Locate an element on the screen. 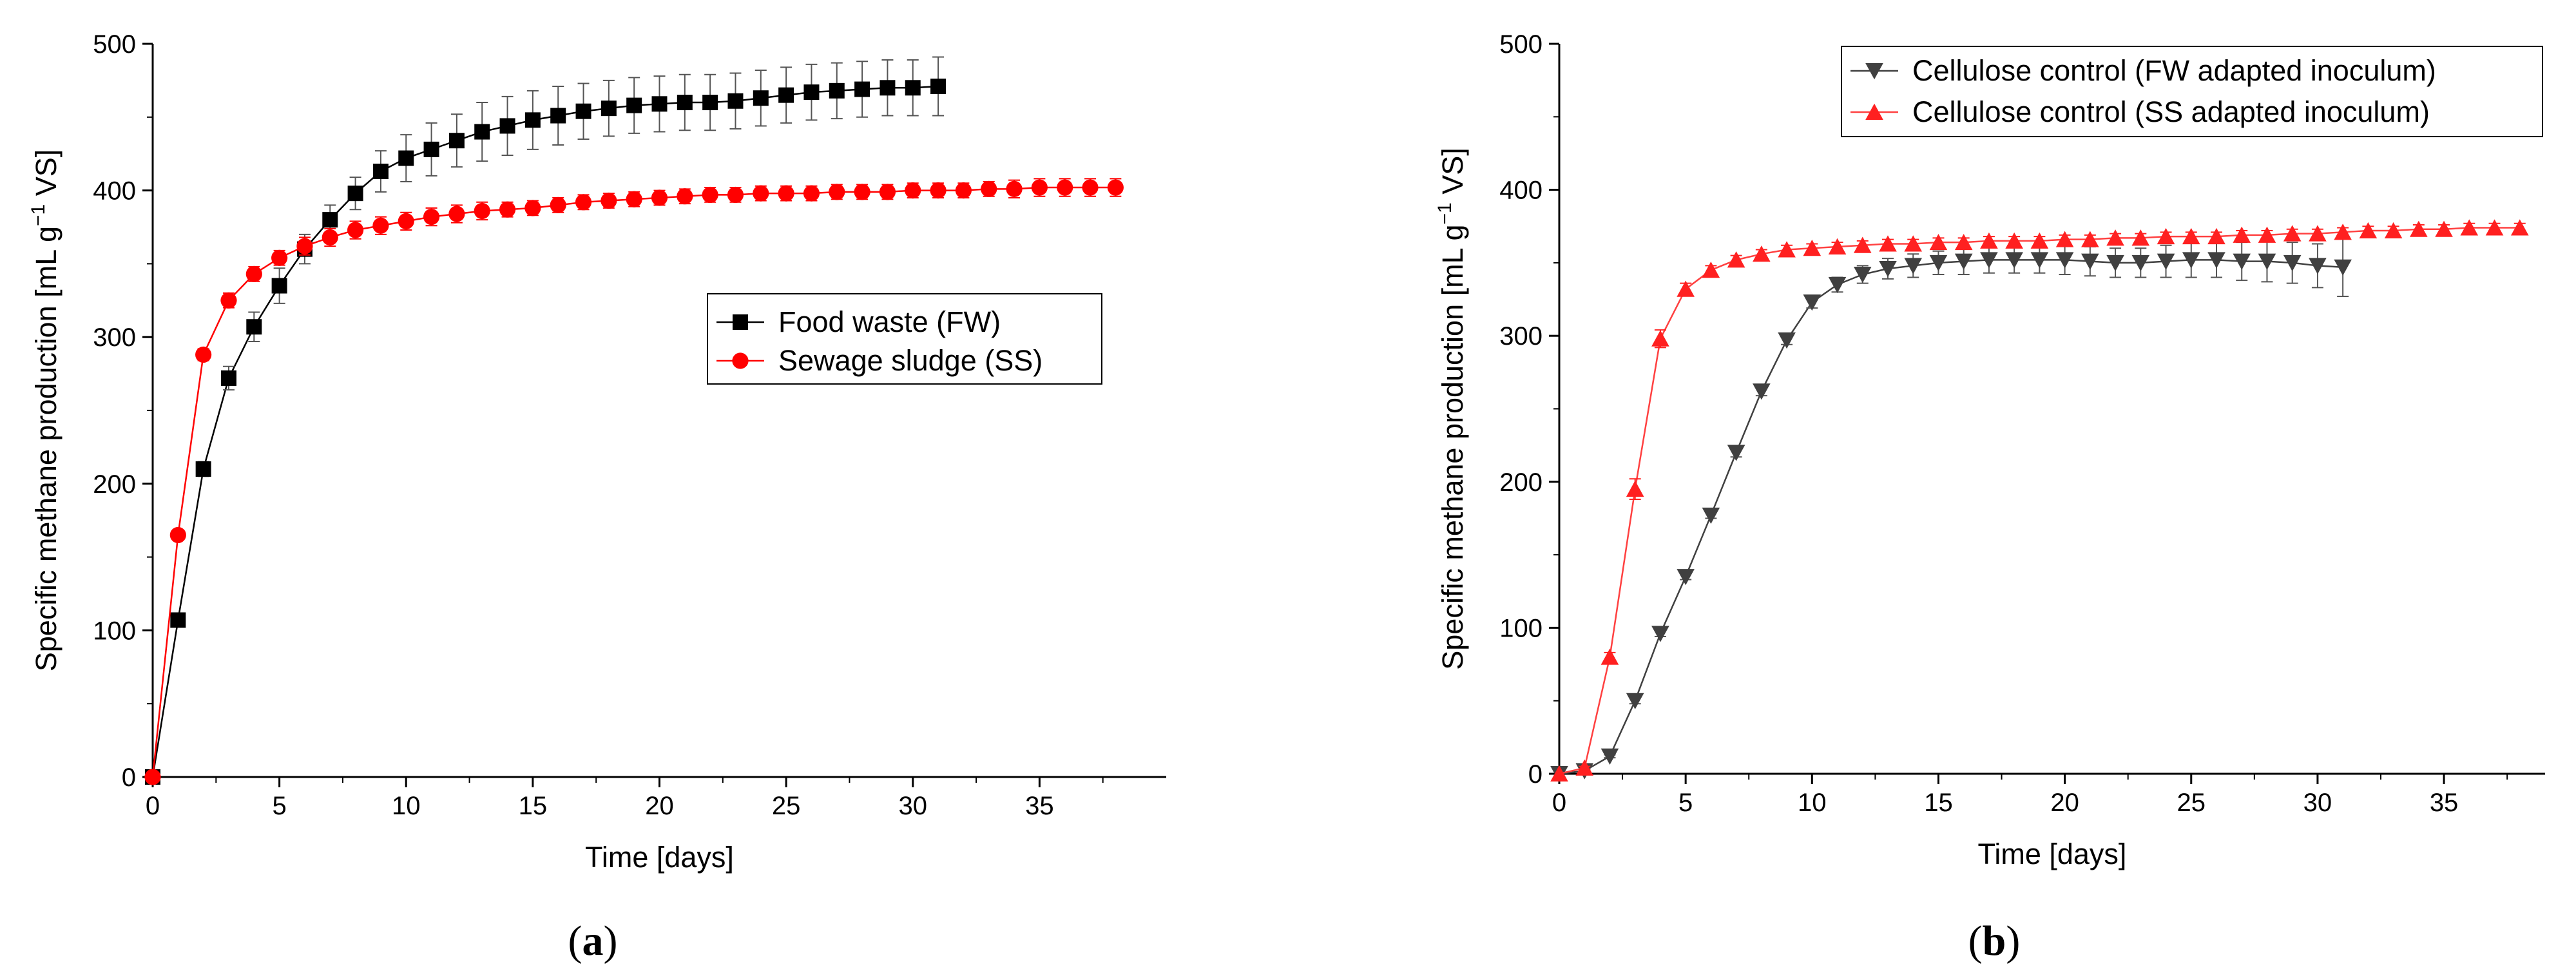 This screenshot has height=978, width=2576. x-tick-label: 15 is located at coordinates (1939, 803).